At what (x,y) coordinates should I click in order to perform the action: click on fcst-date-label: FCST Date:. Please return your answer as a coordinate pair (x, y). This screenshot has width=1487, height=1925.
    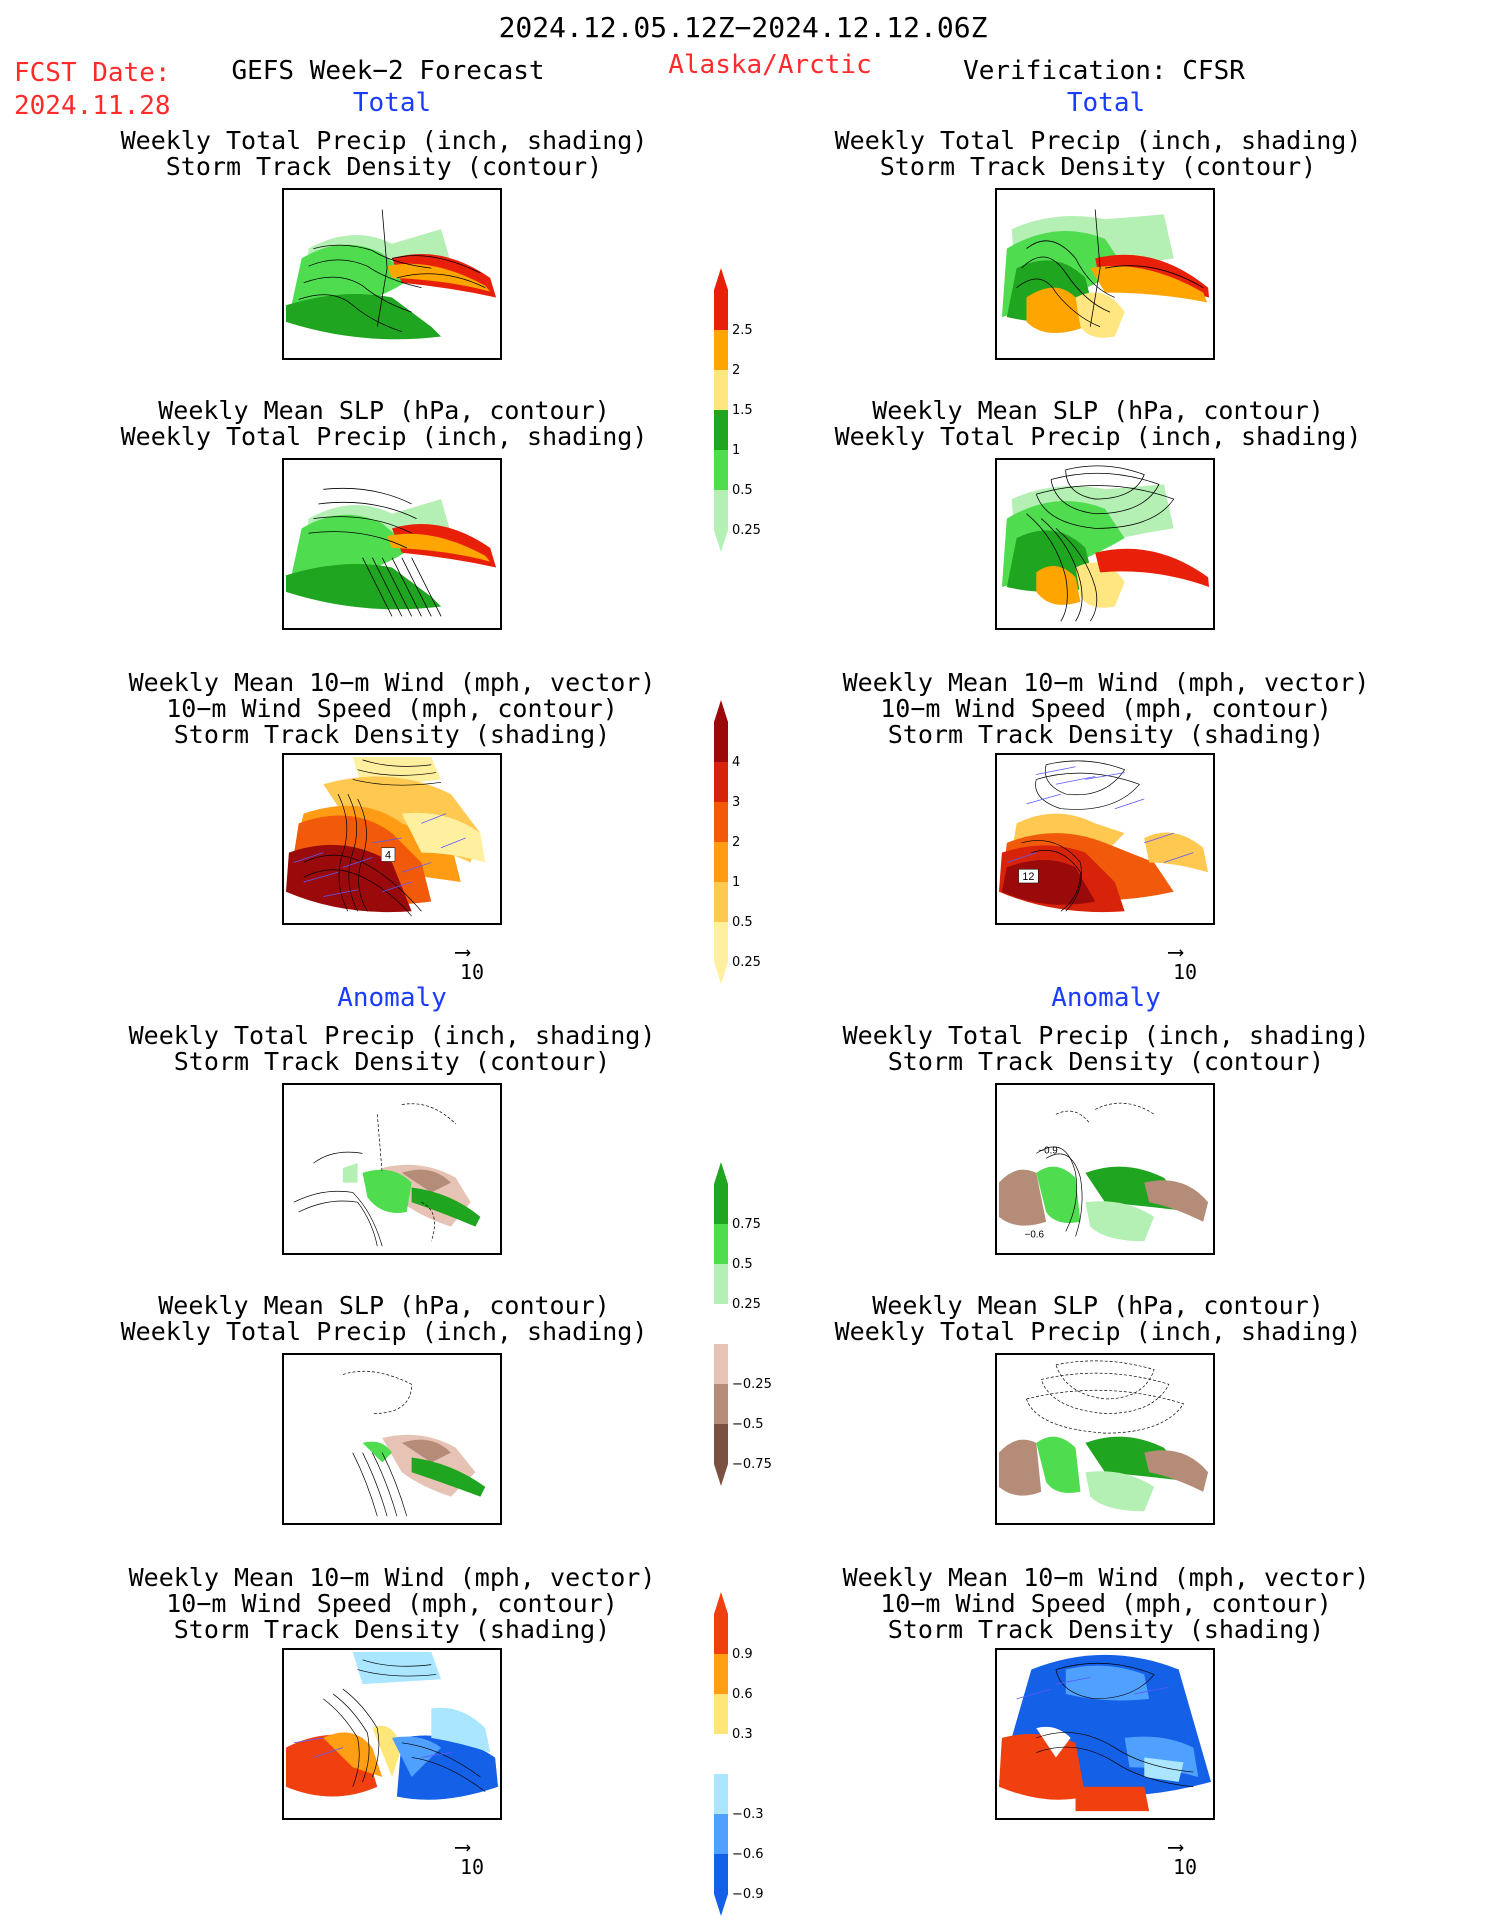
    Looking at the image, I should click on (92, 73).